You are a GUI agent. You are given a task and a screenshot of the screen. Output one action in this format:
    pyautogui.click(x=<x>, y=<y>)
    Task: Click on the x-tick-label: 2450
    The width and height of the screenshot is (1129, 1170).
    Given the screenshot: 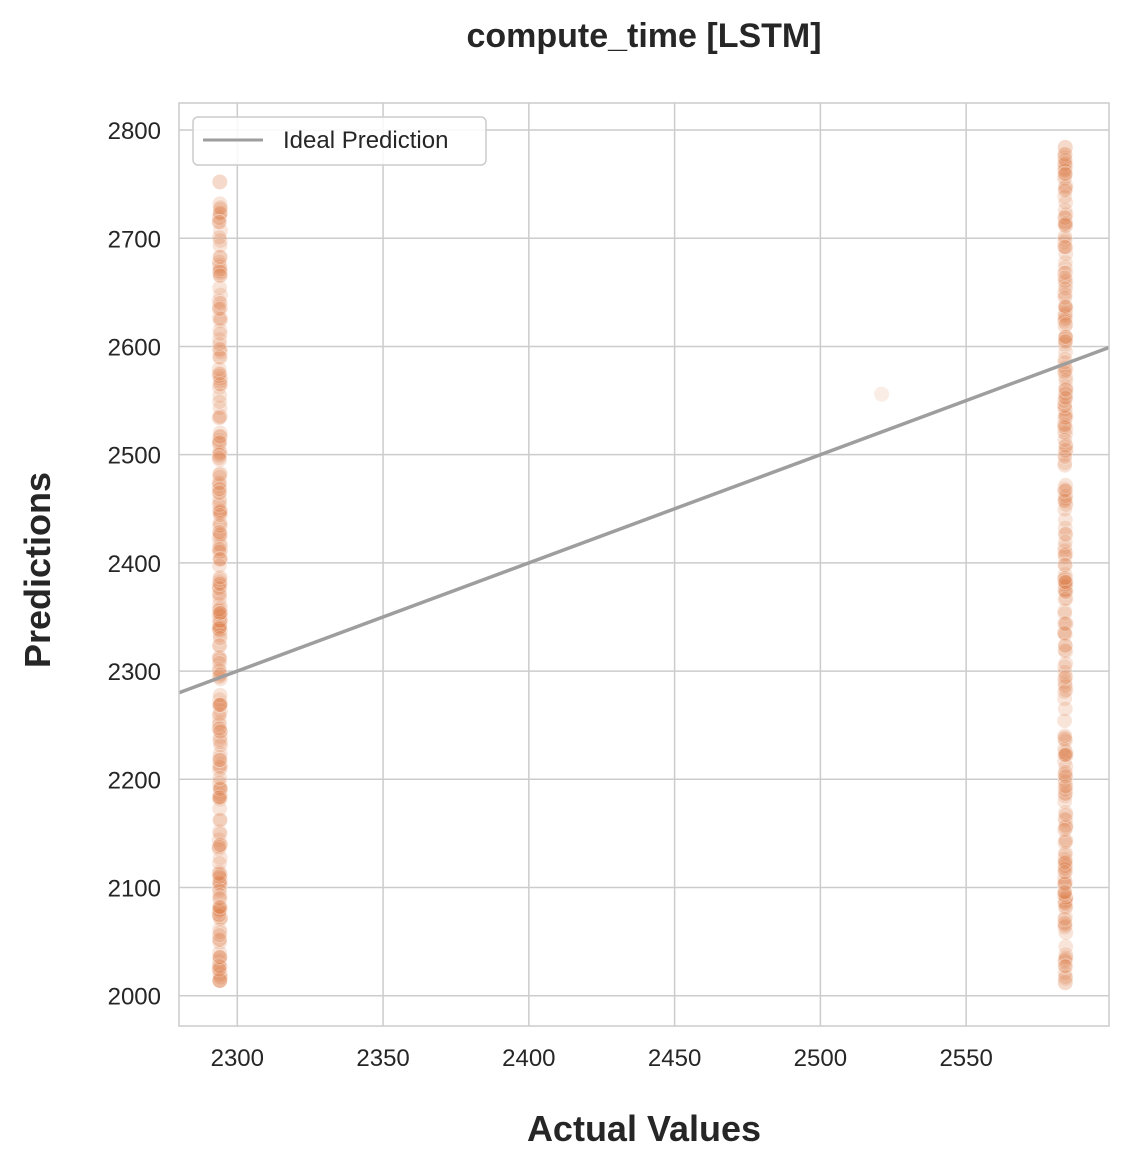 What is the action you would take?
    pyautogui.click(x=674, y=1058)
    